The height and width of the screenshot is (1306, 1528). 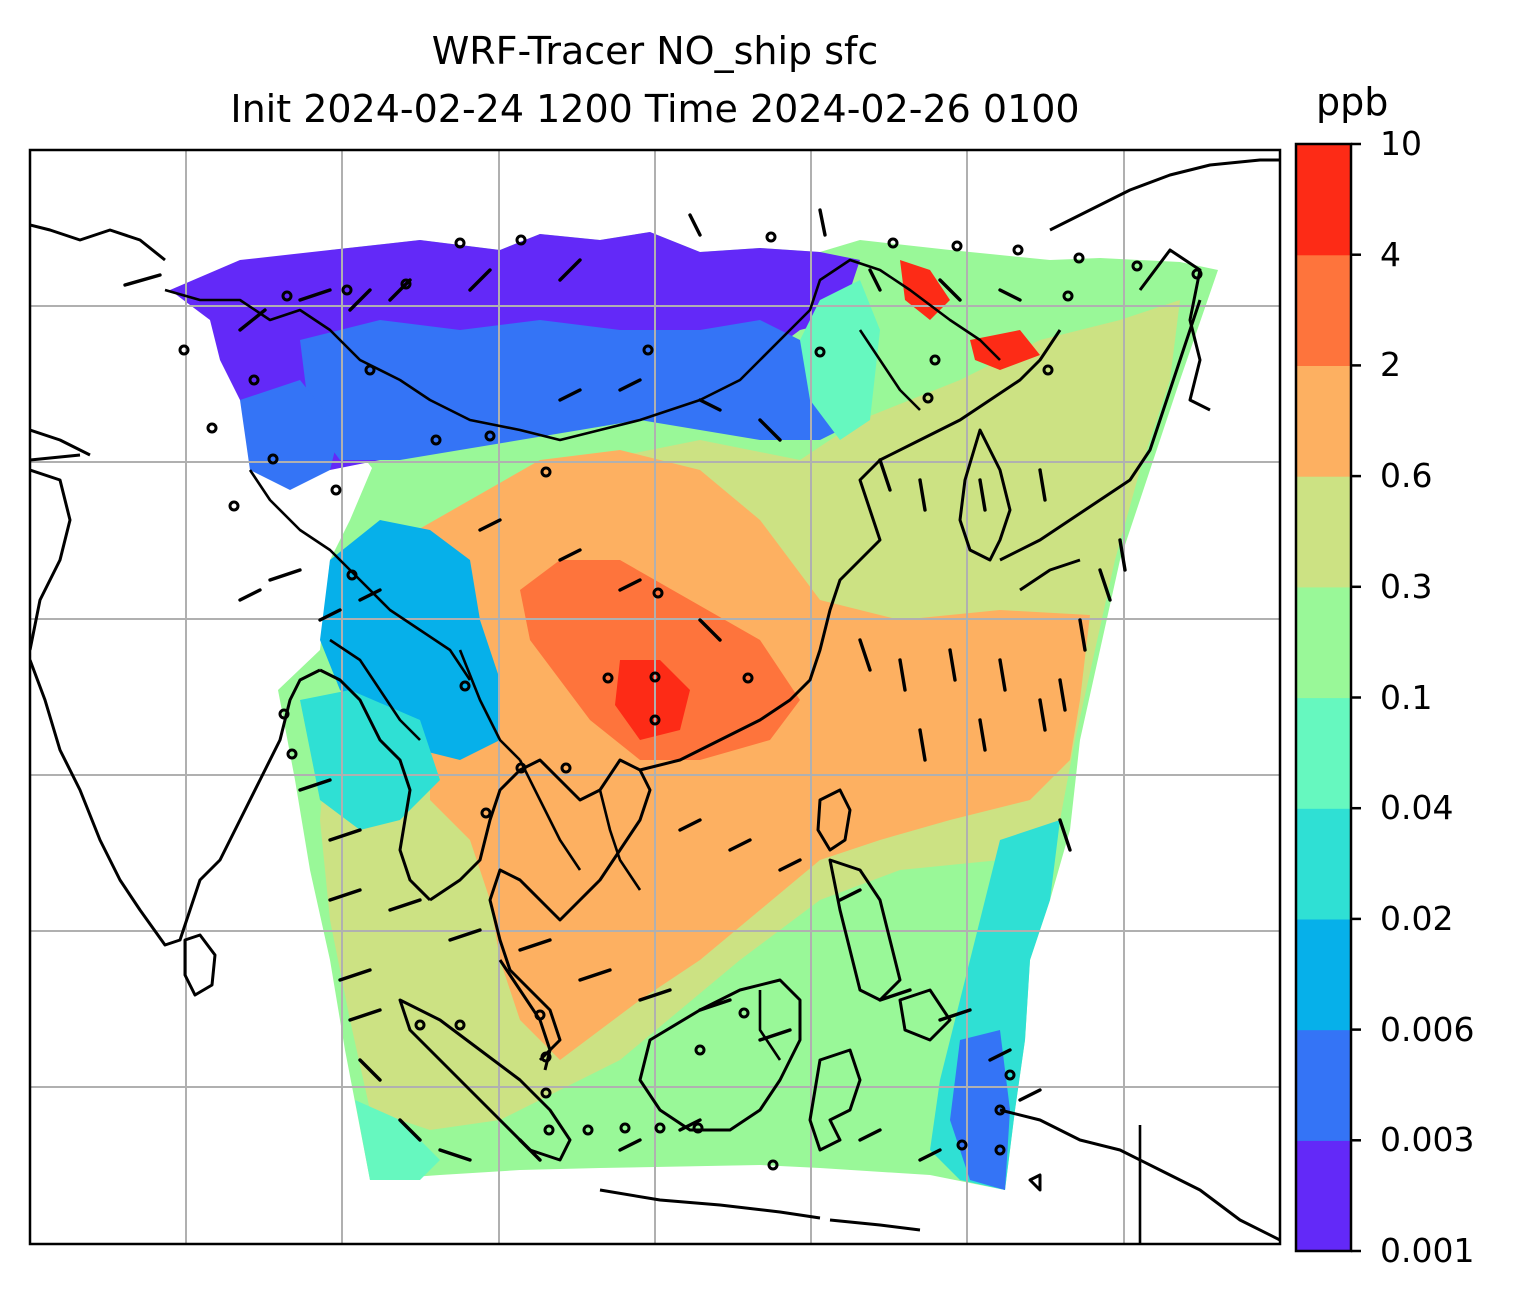 I want to click on coast-nusa-tenggara, so click(x=935, y=1202).